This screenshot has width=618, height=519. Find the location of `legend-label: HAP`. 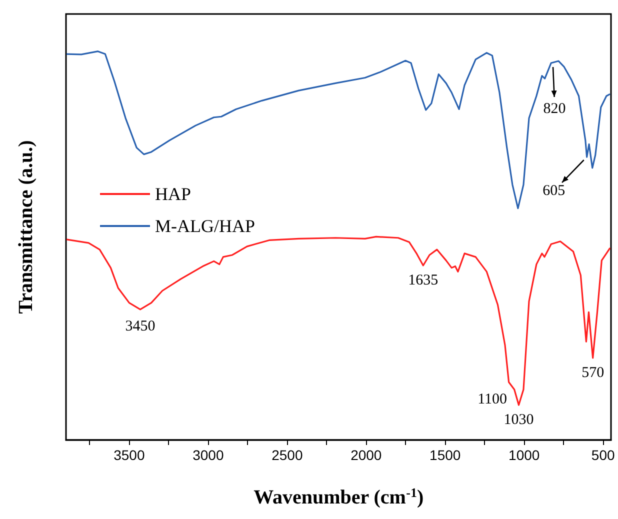

legend-label: HAP is located at coordinates (173, 194).